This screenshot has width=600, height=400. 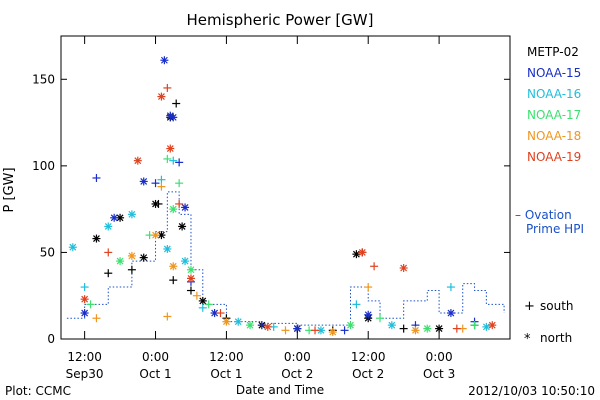 What do you see at coordinates (43, 79) in the screenshot?
I see `y-tick-label: 150` at bounding box center [43, 79].